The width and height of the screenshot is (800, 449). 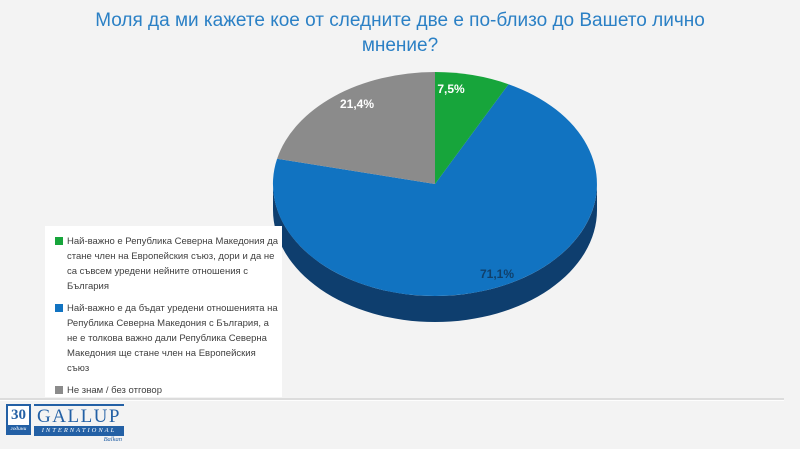 I want to click on legend-item-dont-know: Не знам / без отговор, so click(x=167, y=390).